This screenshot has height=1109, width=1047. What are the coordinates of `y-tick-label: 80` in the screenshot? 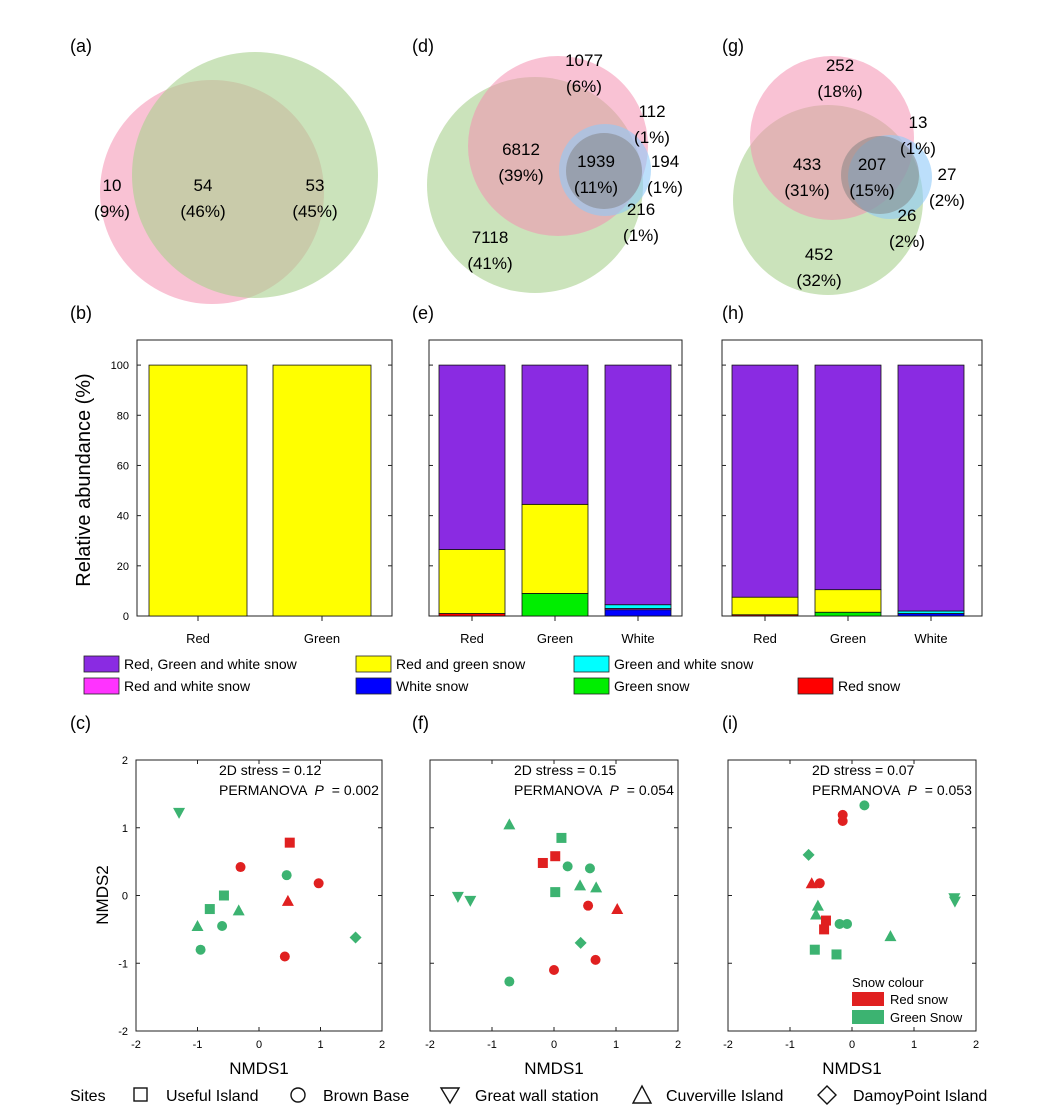 It's located at (123, 416).